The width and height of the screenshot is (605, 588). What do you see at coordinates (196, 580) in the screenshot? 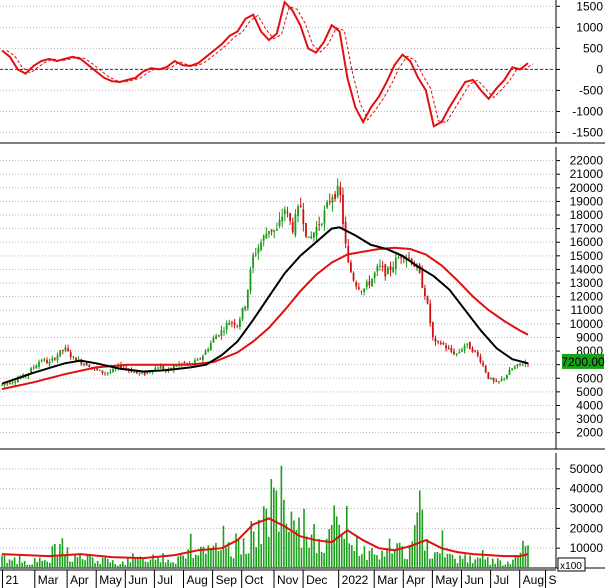
I see `x-axis-label: Aug` at bounding box center [196, 580].